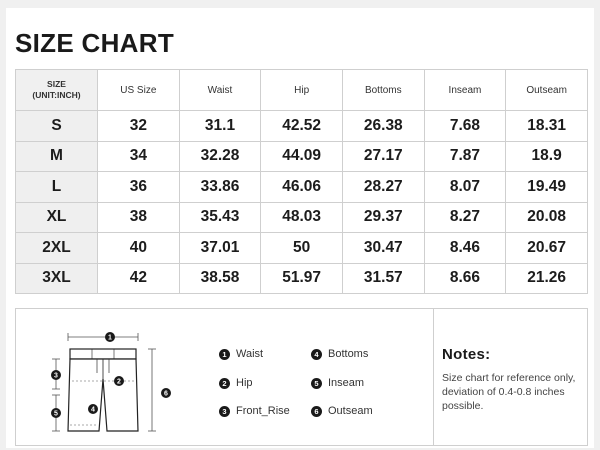 The height and width of the screenshot is (450, 600). I want to click on legend-label: Inseam, so click(346, 383).